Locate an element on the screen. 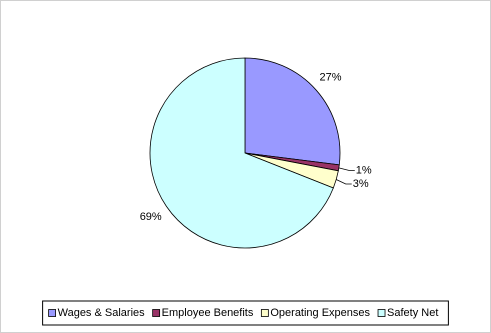 The image size is (491, 333). data-label: 3% is located at coordinates (361, 184).